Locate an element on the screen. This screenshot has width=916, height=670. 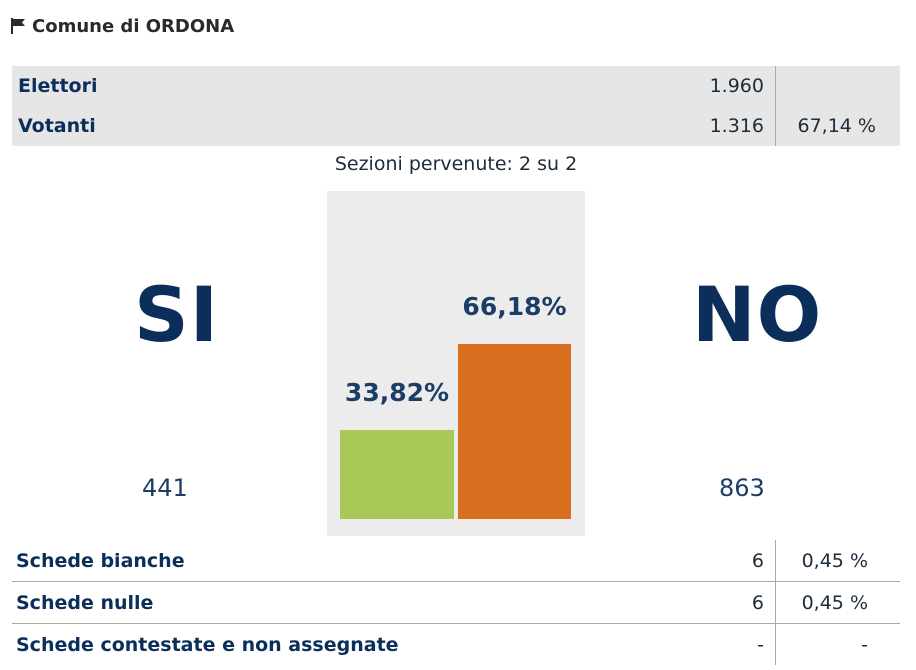
bar-no is located at coordinates (514, 431).